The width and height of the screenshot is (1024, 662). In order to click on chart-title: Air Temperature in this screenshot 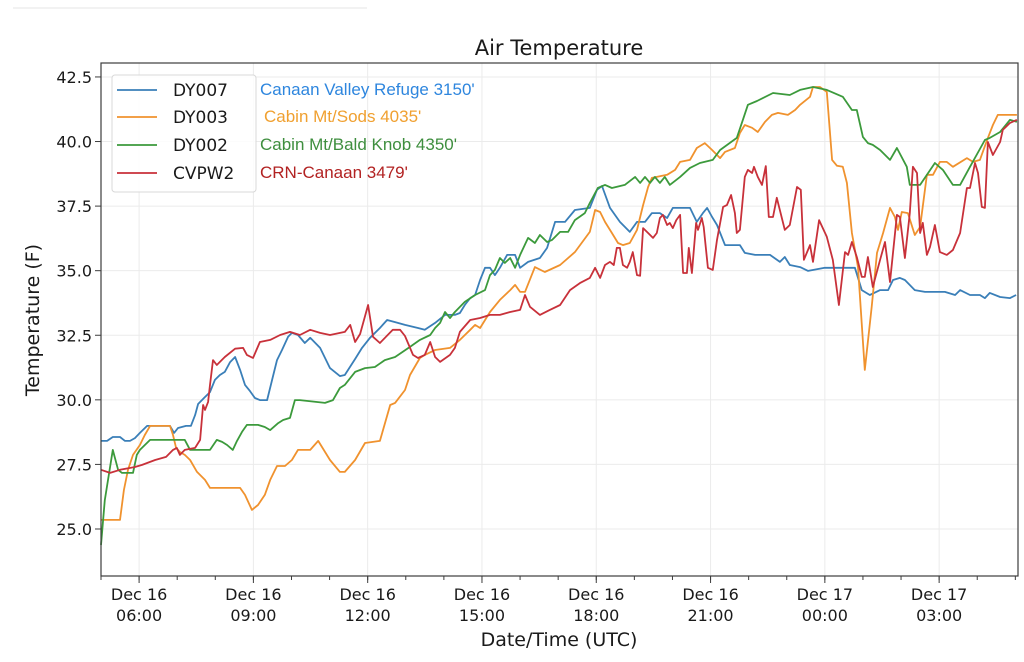, I will do `click(559, 48)`.